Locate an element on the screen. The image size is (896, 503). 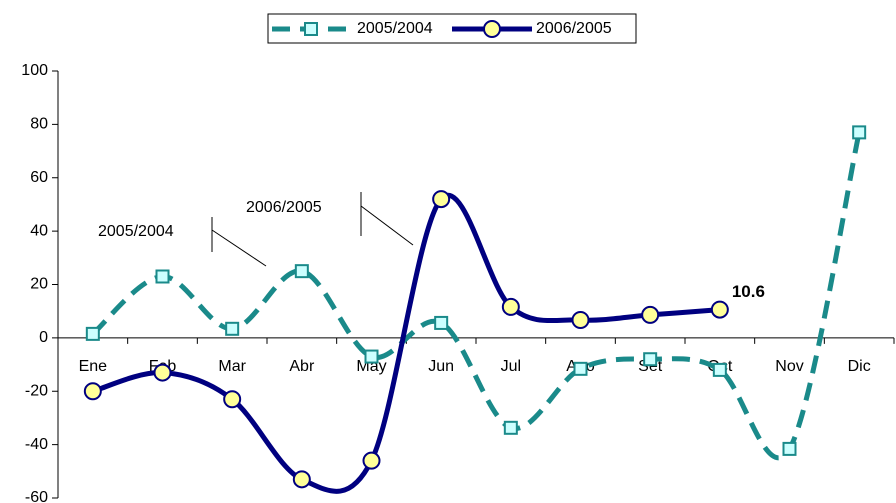
annotation: 2005/2004 is located at coordinates (136, 231).